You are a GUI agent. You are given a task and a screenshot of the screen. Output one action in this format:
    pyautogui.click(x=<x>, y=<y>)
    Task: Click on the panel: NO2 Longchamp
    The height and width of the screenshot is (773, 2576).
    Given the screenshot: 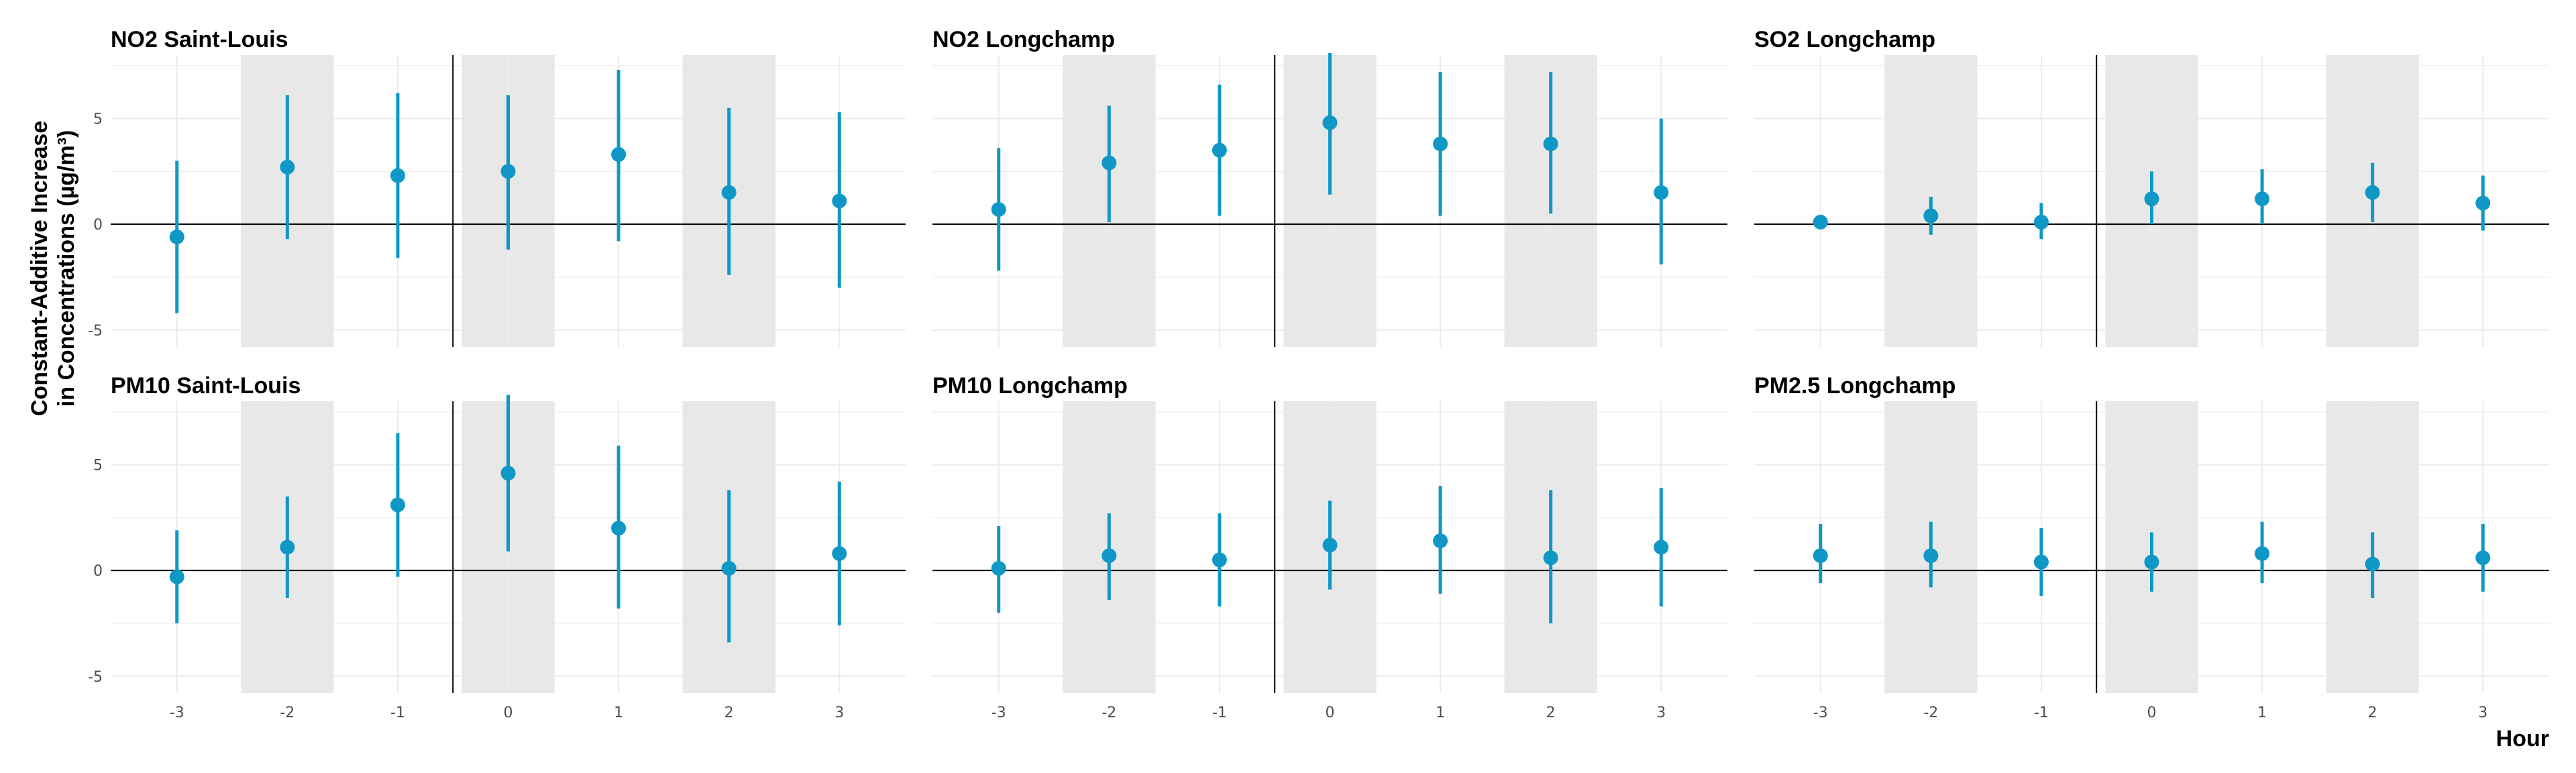 What is the action you would take?
    pyautogui.click(x=1329, y=187)
    